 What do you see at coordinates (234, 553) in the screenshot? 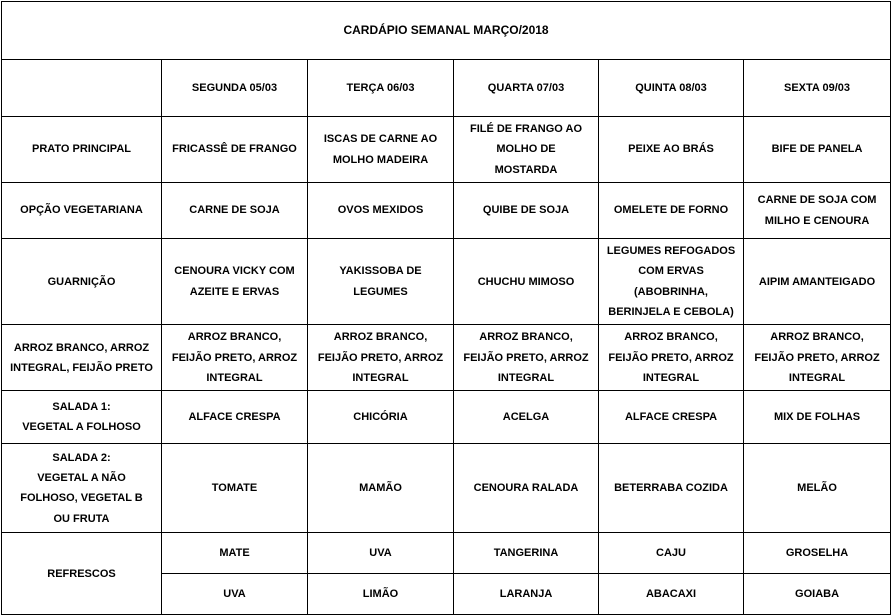
I see `menu-cell: MATE` at bounding box center [234, 553].